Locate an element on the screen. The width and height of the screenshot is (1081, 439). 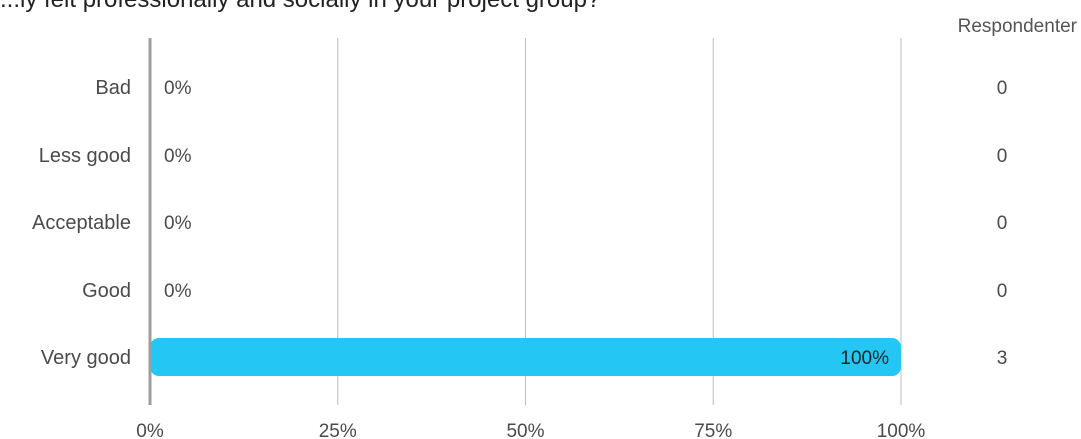
category-label: Less good is located at coordinates (85, 156).